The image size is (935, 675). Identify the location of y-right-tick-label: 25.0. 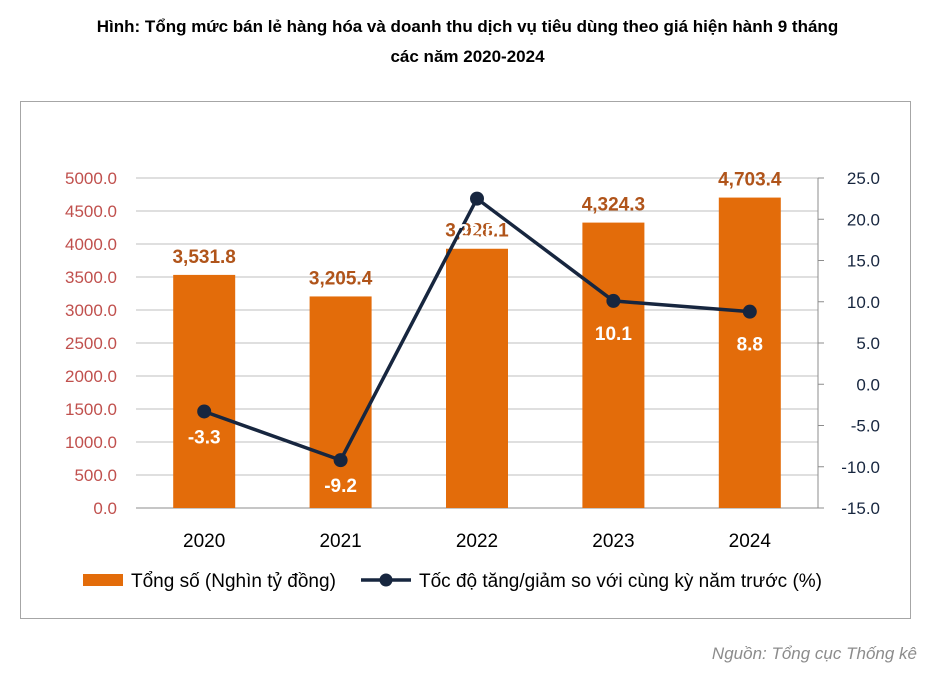
(863, 178).